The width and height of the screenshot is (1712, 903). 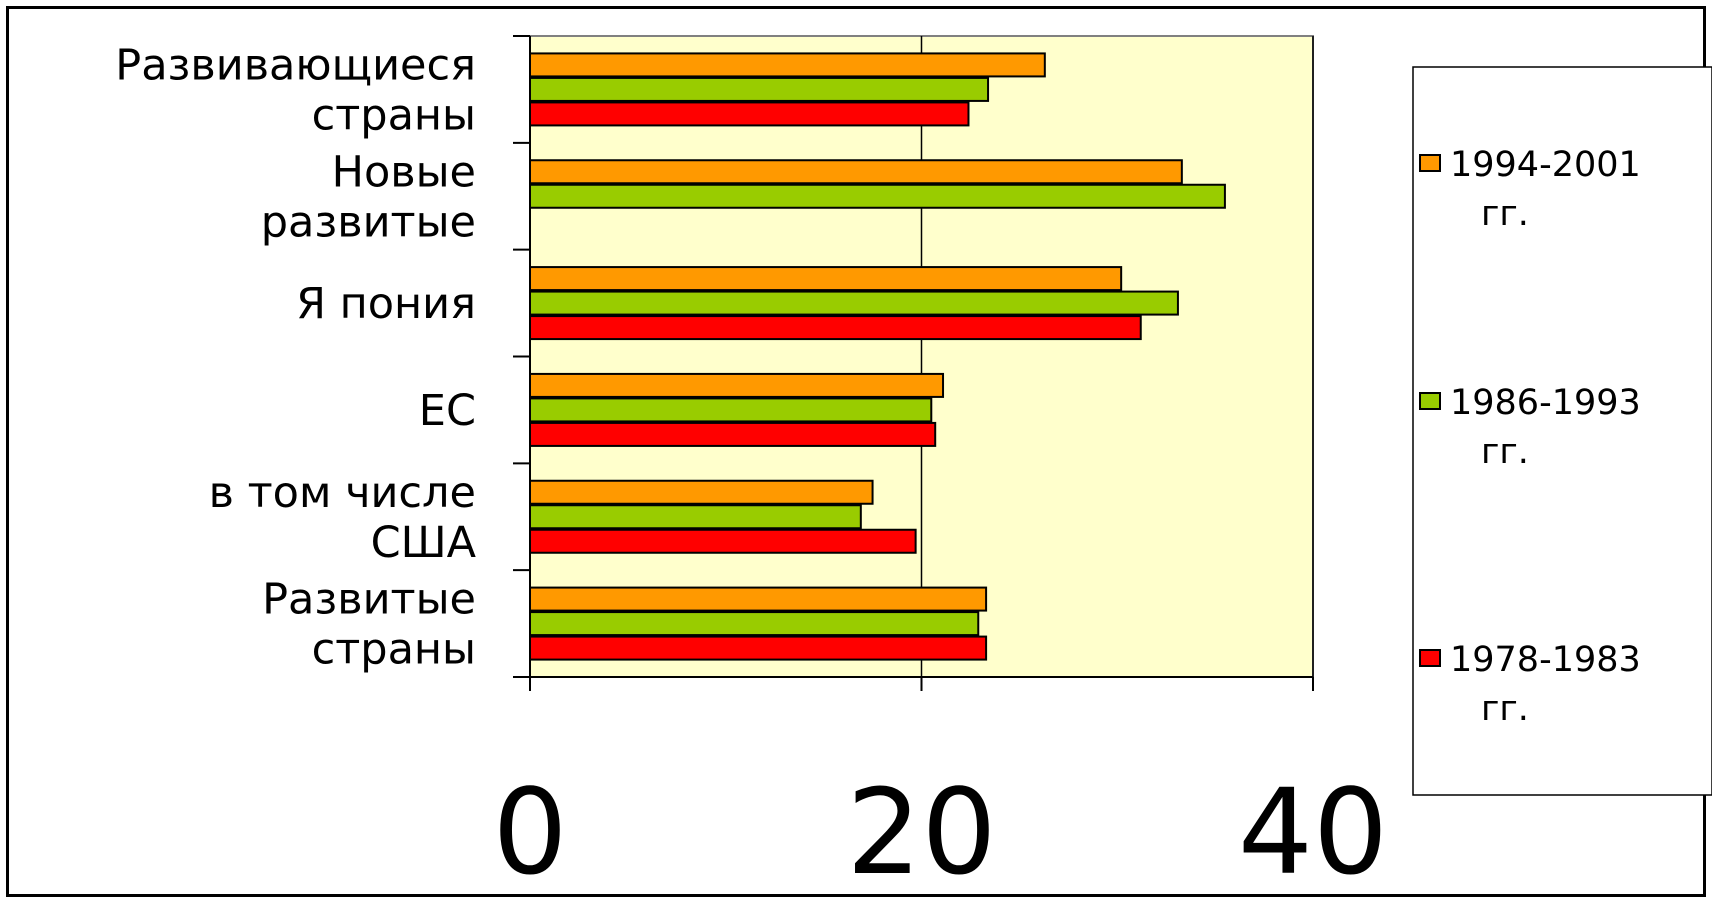 What do you see at coordinates (368, 222) in the screenshot?
I see `category-label: развитые` at bounding box center [368, 222].